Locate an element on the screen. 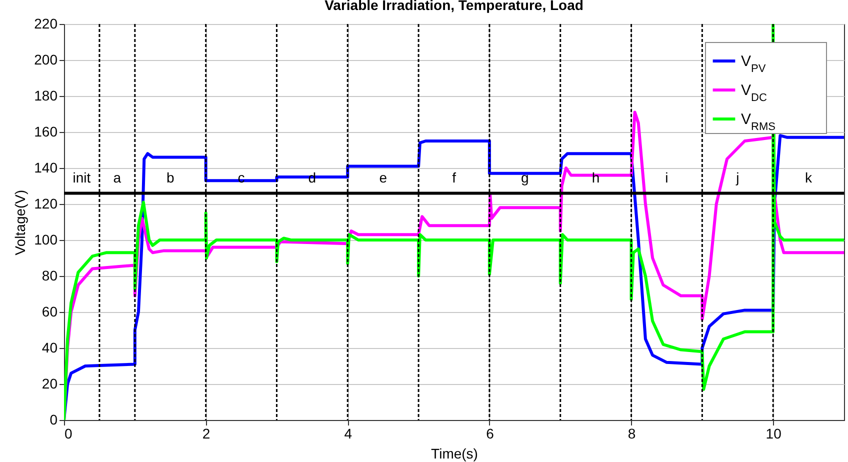 The height and width of the screenshot is (462, 848). y-axis-title: Voltage(V) is located at coordinates (20, 223).